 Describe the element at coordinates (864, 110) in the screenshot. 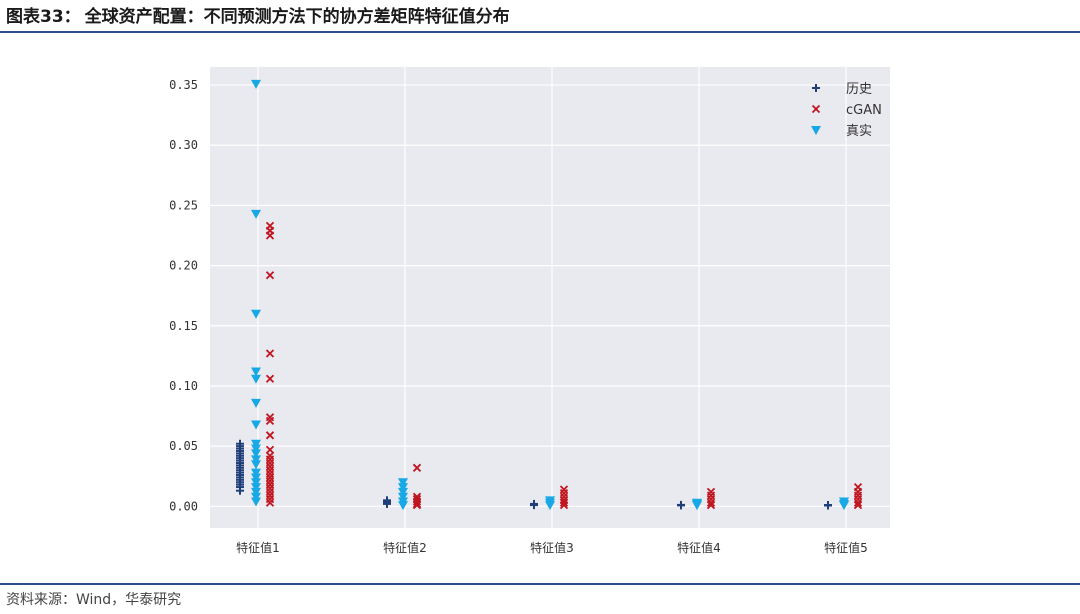

I see `legend-label: cGAN` at that location.